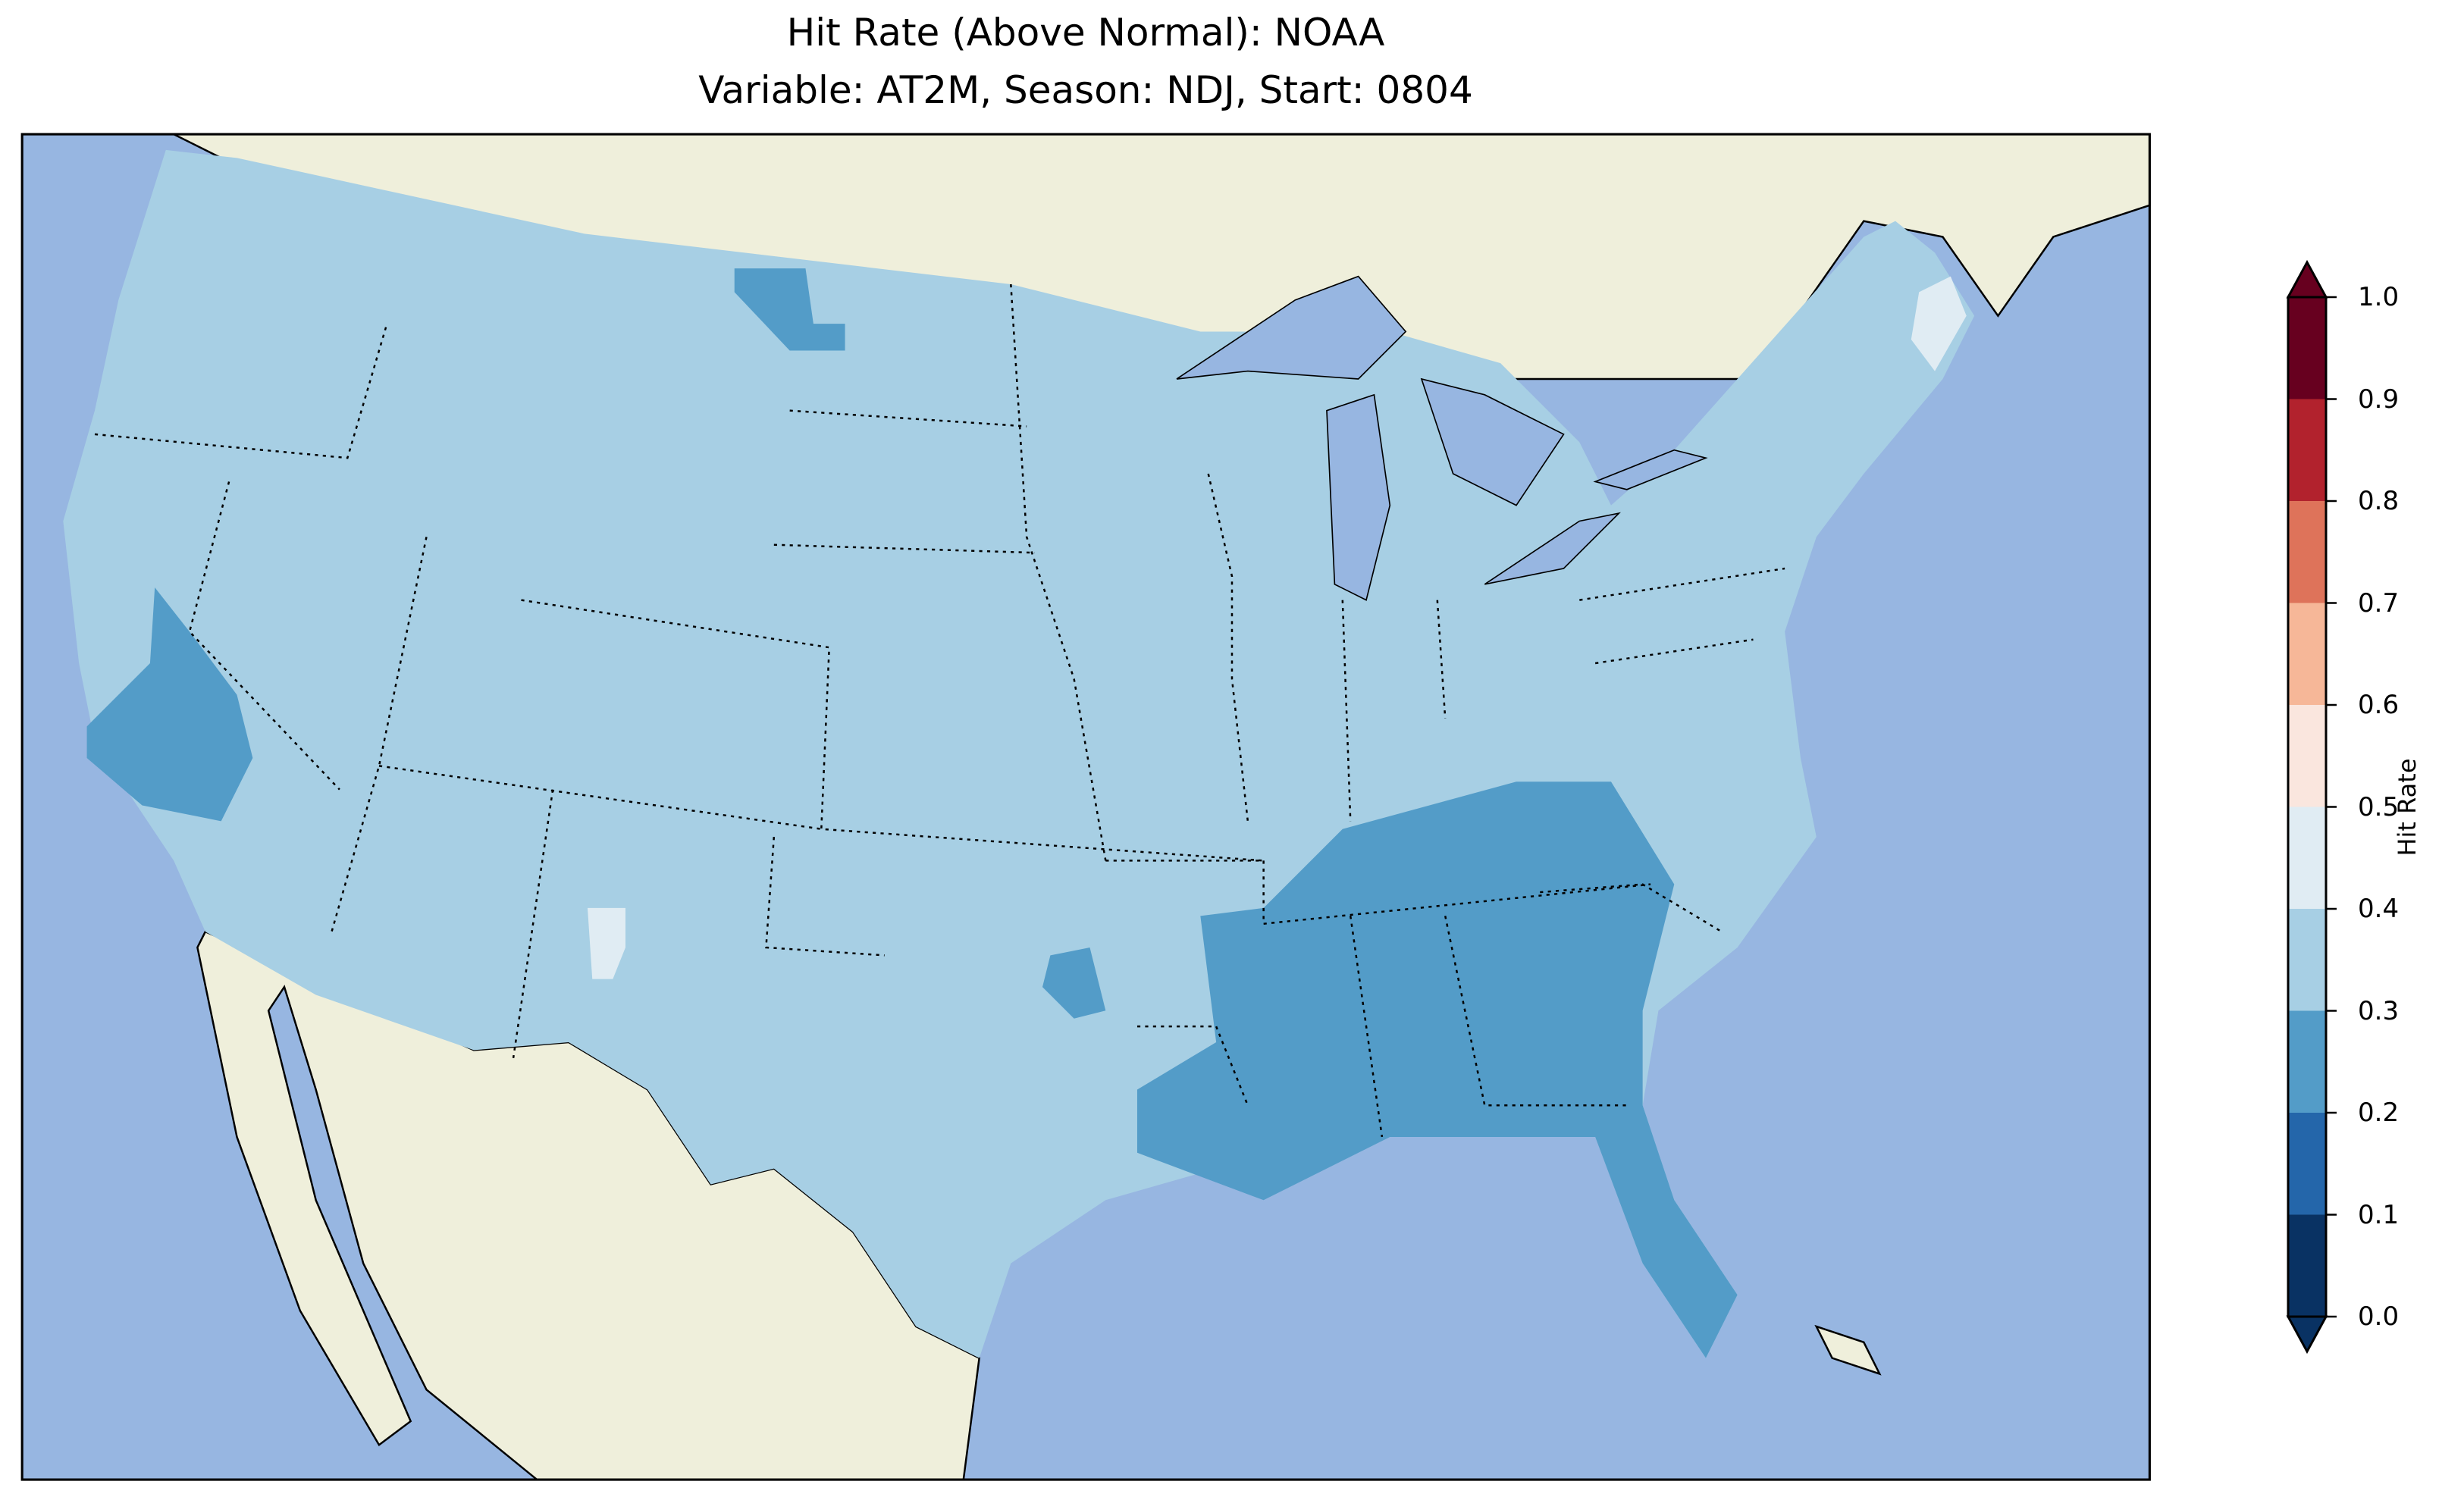 Image resolution: width=2464 pixels, height=1494 pixels. I want to click on colorbar-tick-label: 0.1, so click(2379, 1214).